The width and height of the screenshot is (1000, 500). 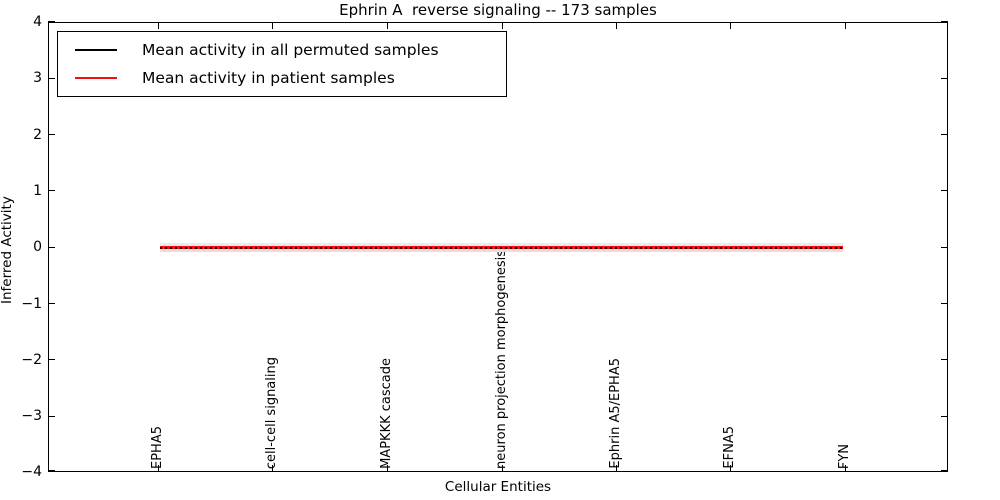 I want to click on xtick-label: cell-cell signaling, so click(x=271, y=412).